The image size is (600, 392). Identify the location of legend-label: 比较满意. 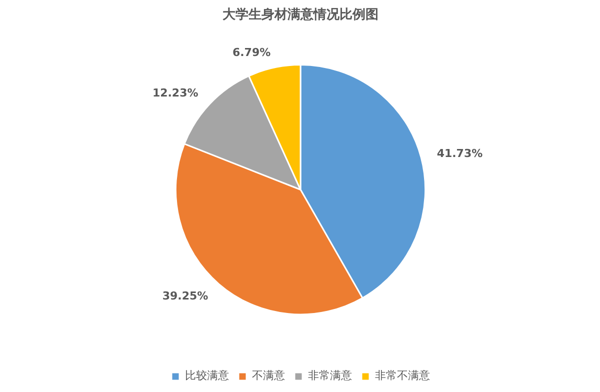
(207, 375).